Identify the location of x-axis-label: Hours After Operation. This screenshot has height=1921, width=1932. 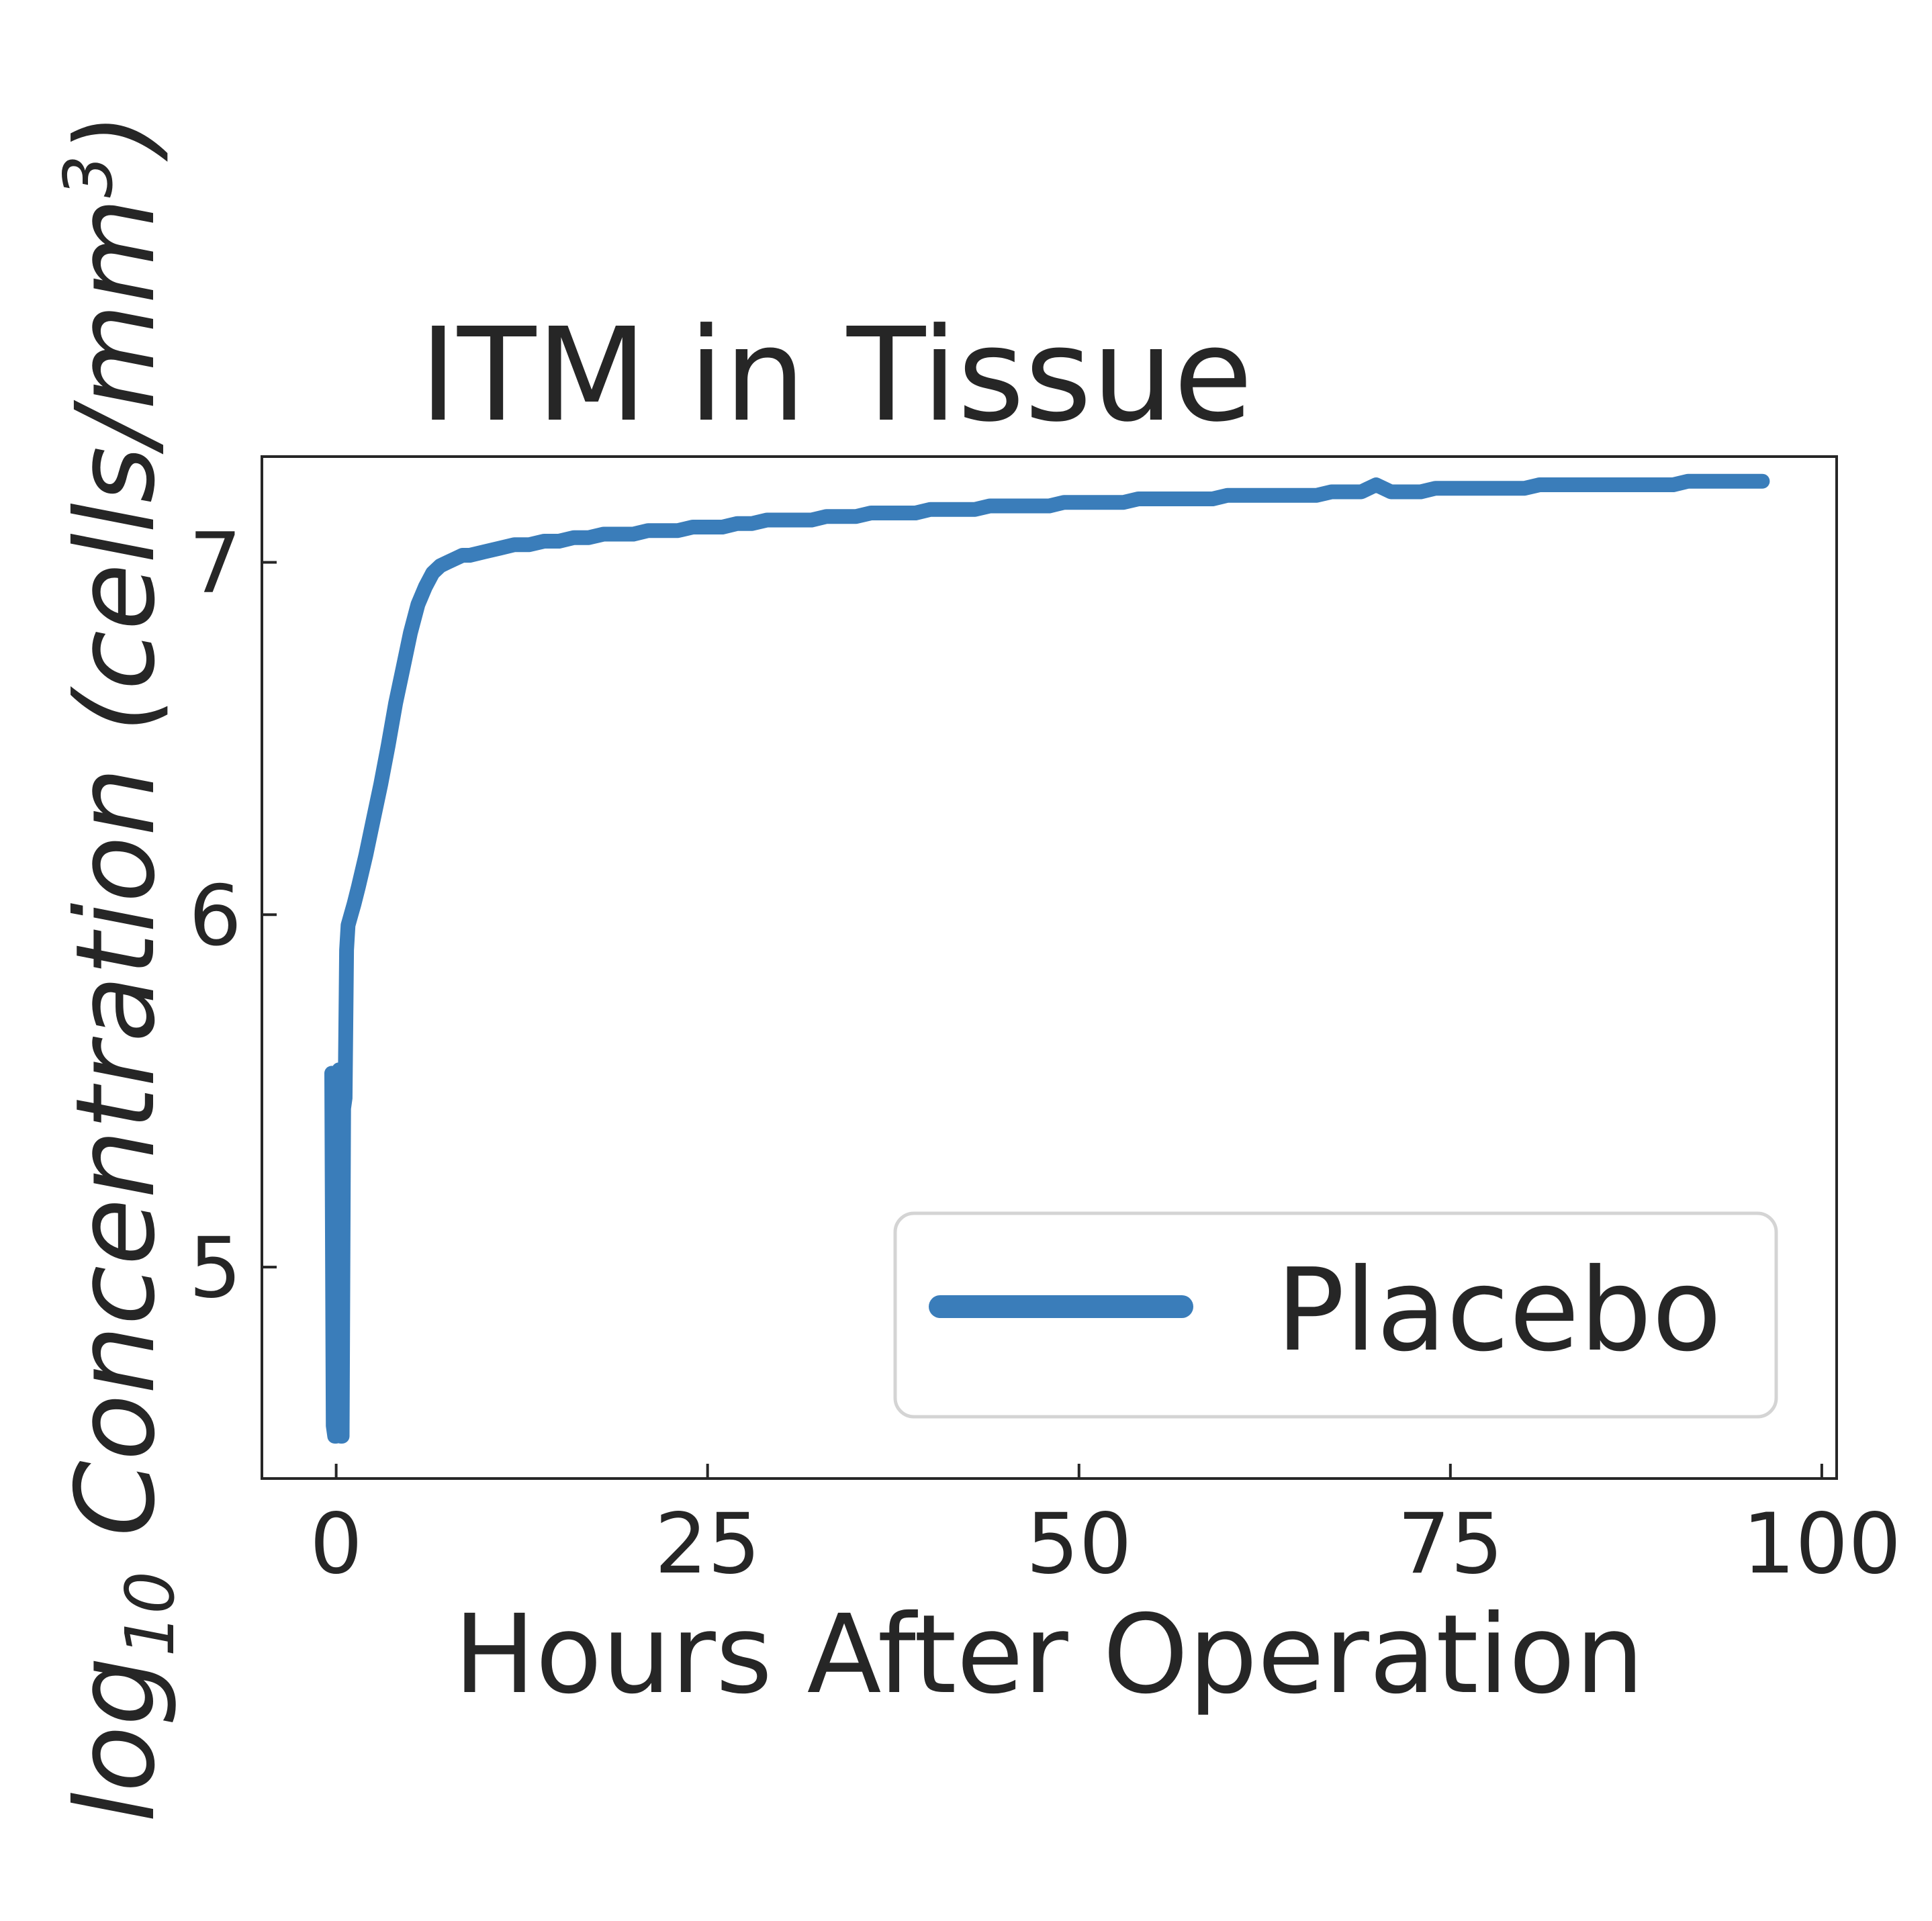
(1049, 1655).